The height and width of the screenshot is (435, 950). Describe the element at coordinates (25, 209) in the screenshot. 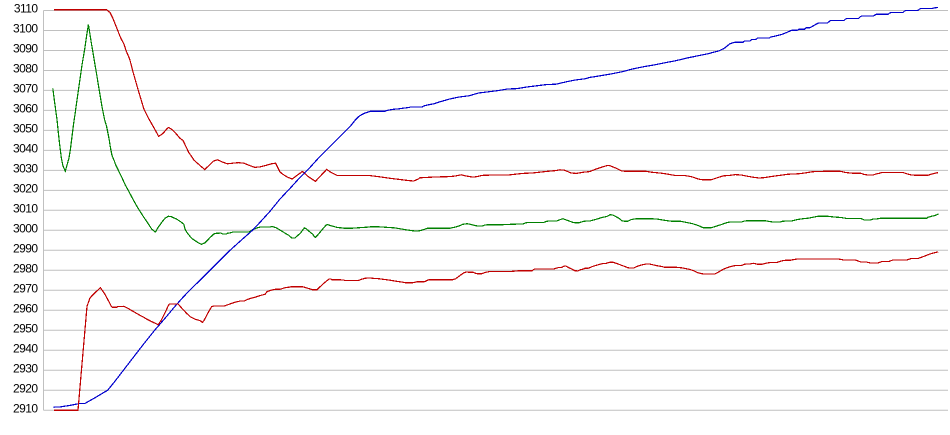

I see `svg-text: 3010` at that location.